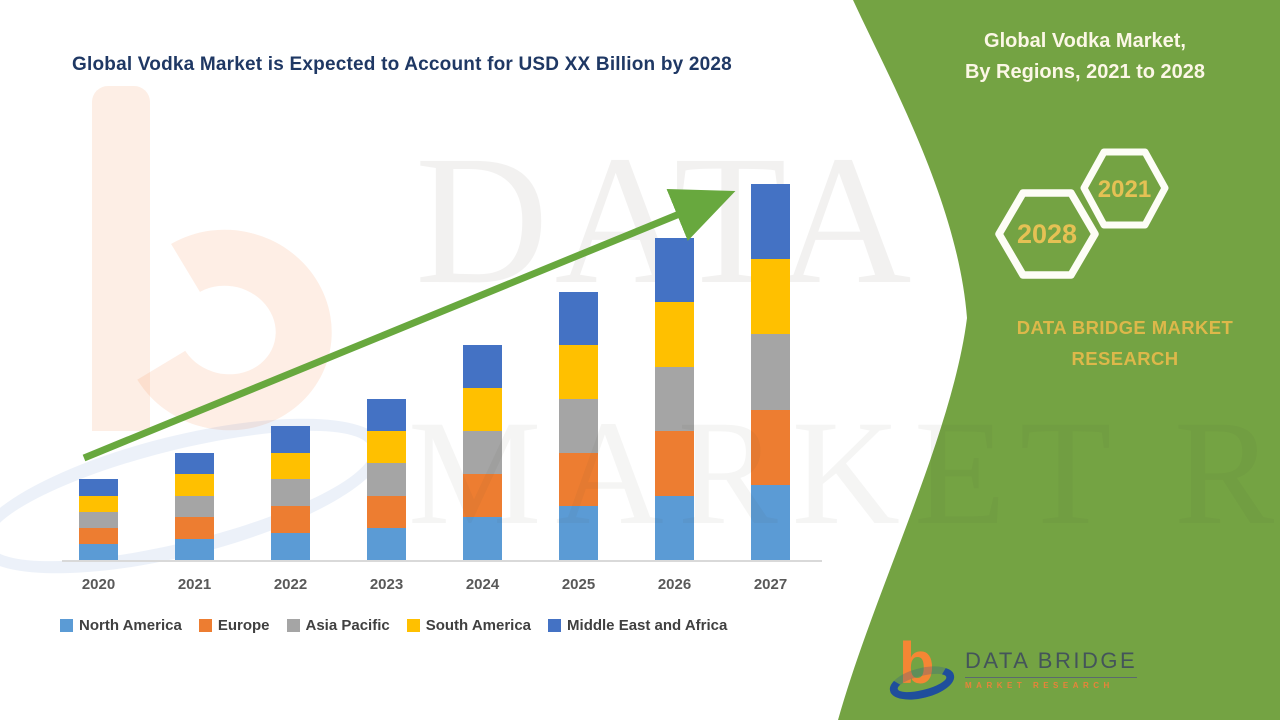 Image resolution: width=1280 pixels, height=720 pixels. What do you see at coordinates (290, 439) in the screenshot?
I see `bar-segment-2022-middle-east-and-africa` at bounding box center [290, 439].